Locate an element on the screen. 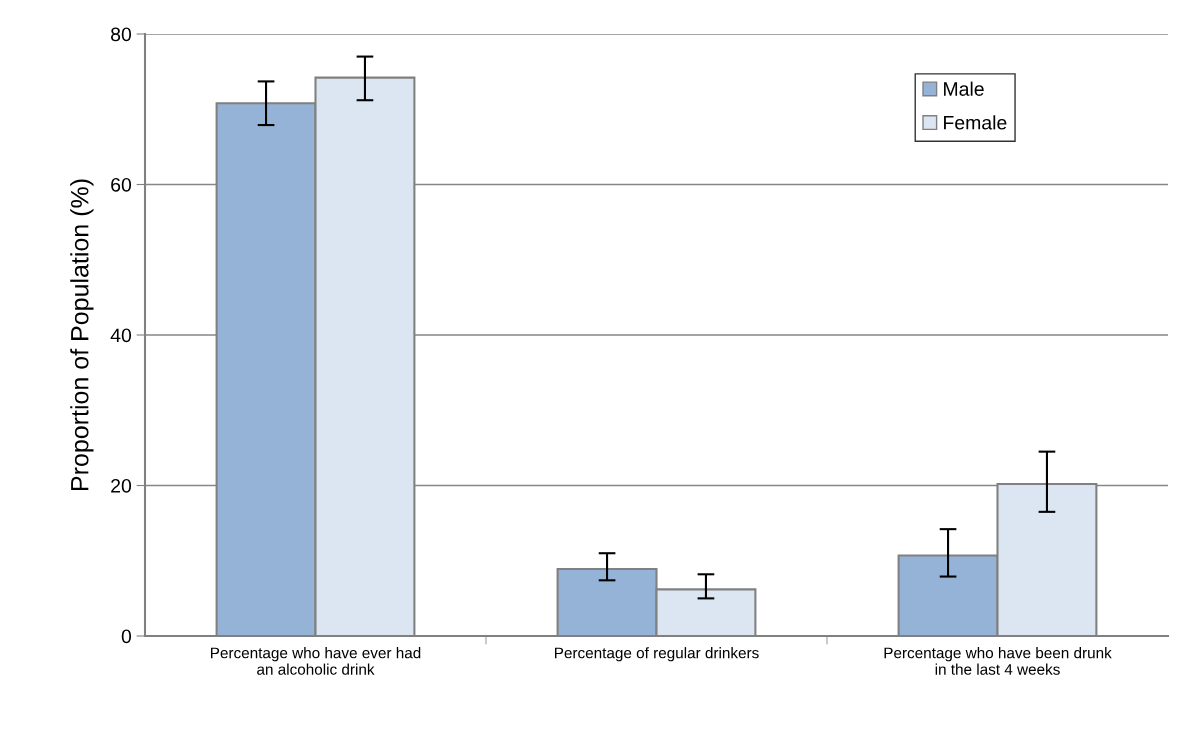 Image resolution: width=1203 pixels, height=750 pixels. x-tick-label: Percentage who have ever had an alcoholic drink is located at coordinates (316, 661).